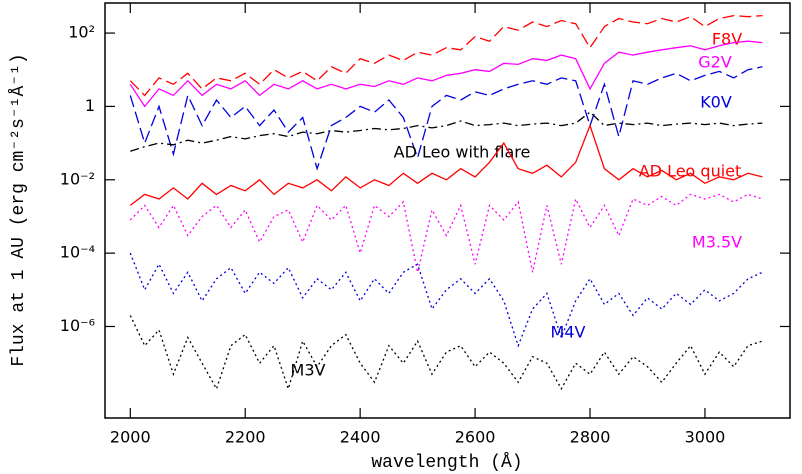 The image size is (802, 474). What do you see at coordinates (360, 437) in the screenshot?
I see `x-tick-label: 2400` at bounding box center [360, 437].